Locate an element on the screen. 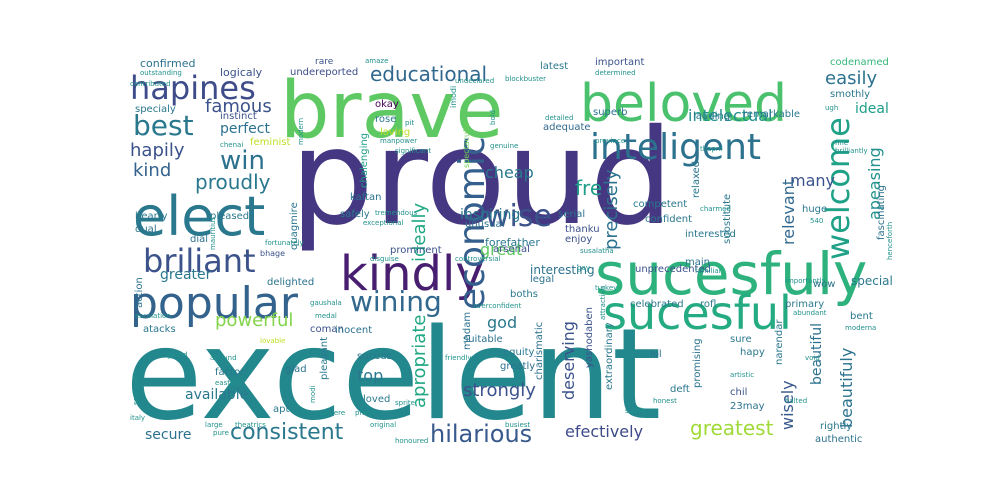 The height and width of the screenshot is (500, 1000). word-secure: secure is located at coordinates (168, 435).